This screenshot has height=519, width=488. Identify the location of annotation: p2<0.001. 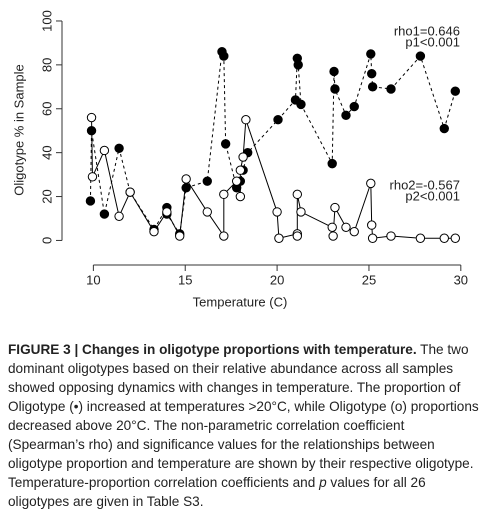
(432, 195).